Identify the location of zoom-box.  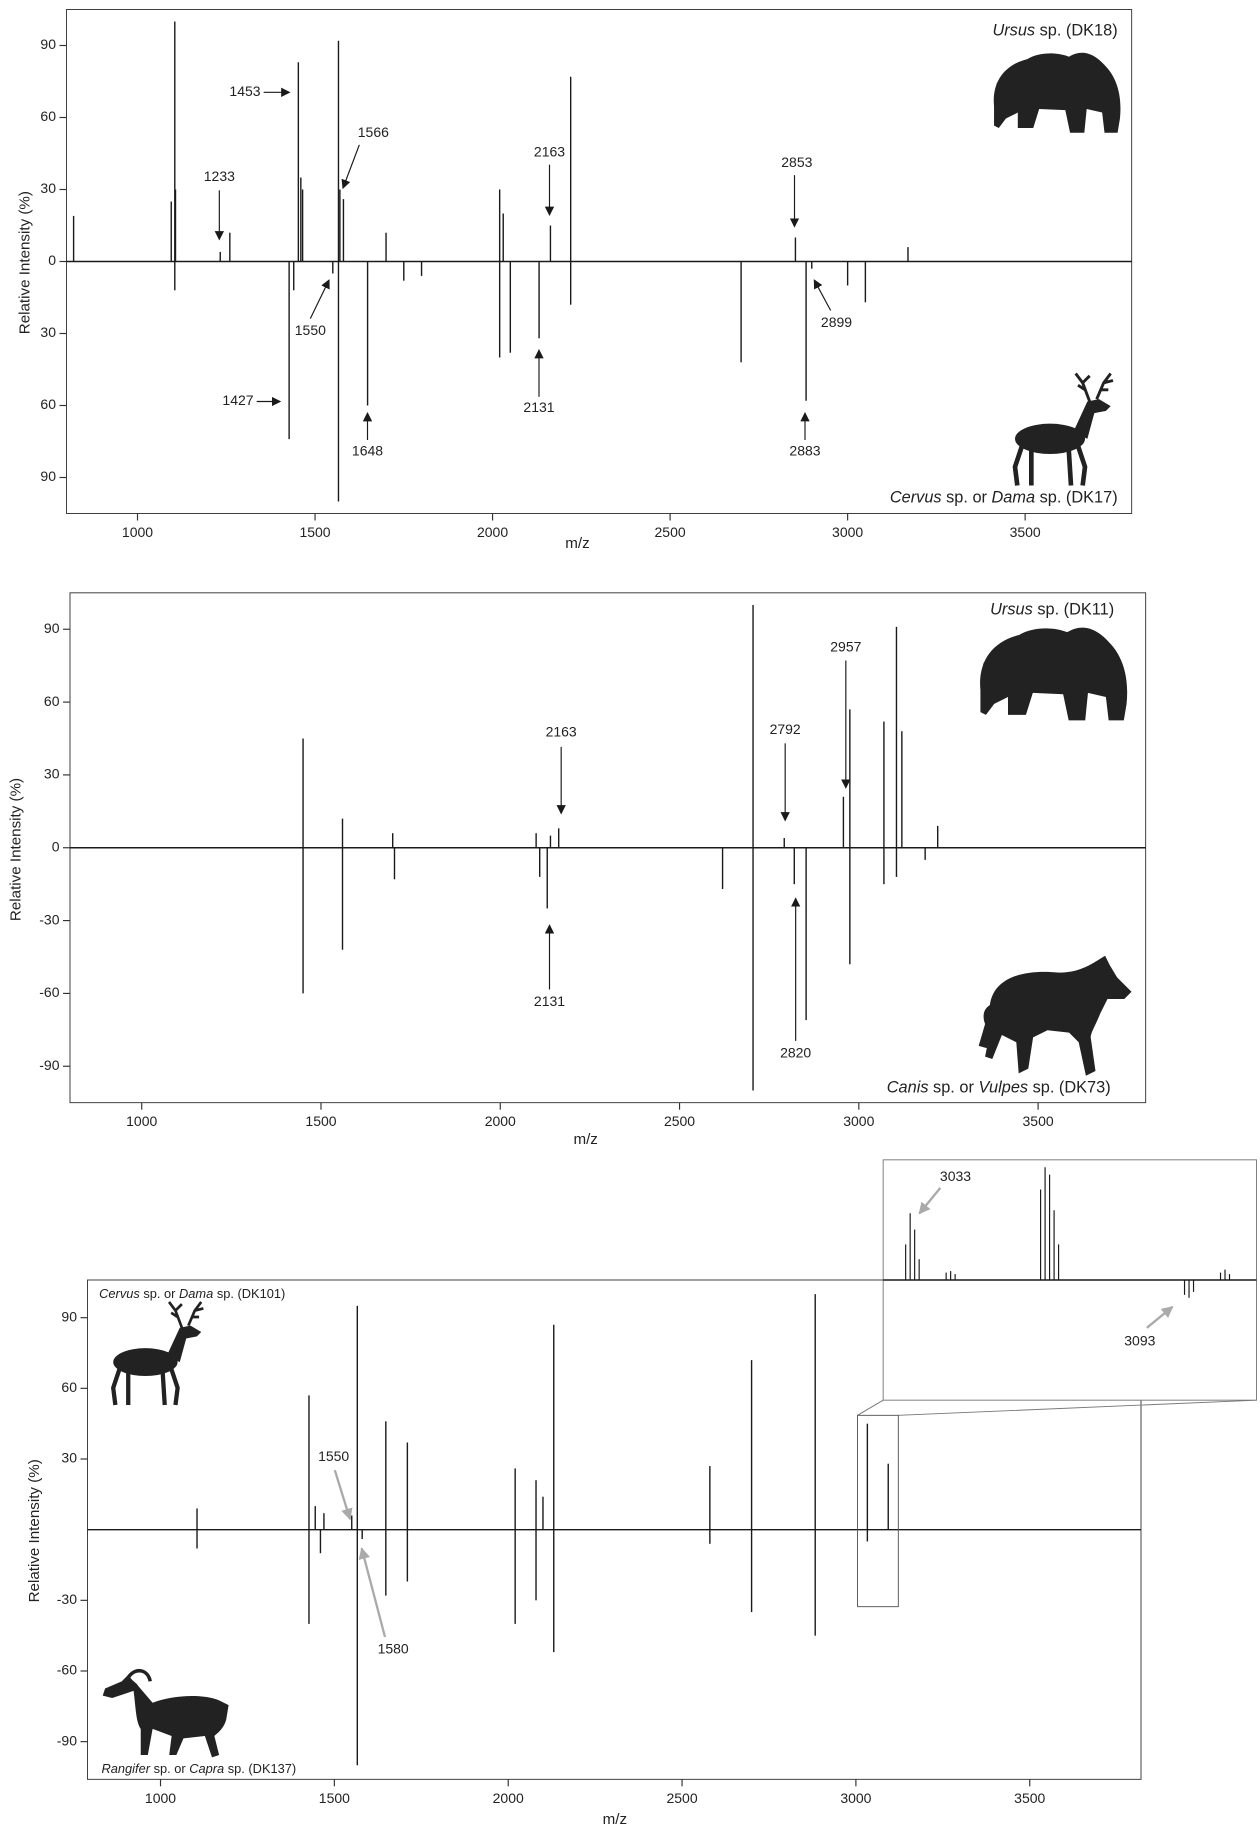
(878, 1511).